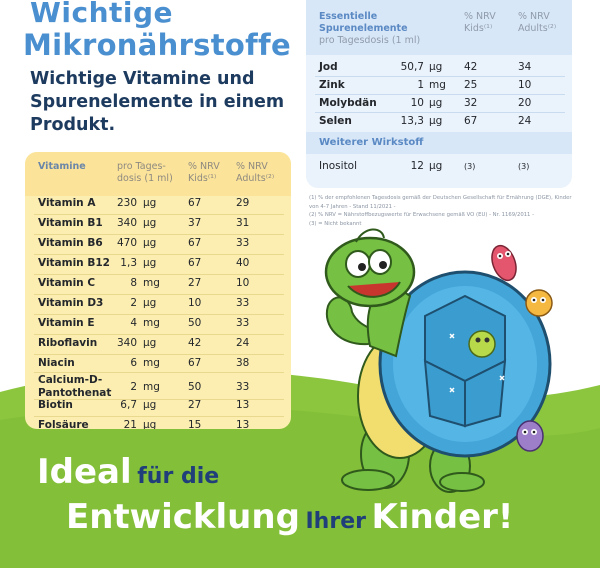 The height and width of the screenshot is (568, 600). What do you see at coordinates (128, 472) in the screenshot?
I see `slogan-line-1: Ideal für die` at bounding box center [128, 472].